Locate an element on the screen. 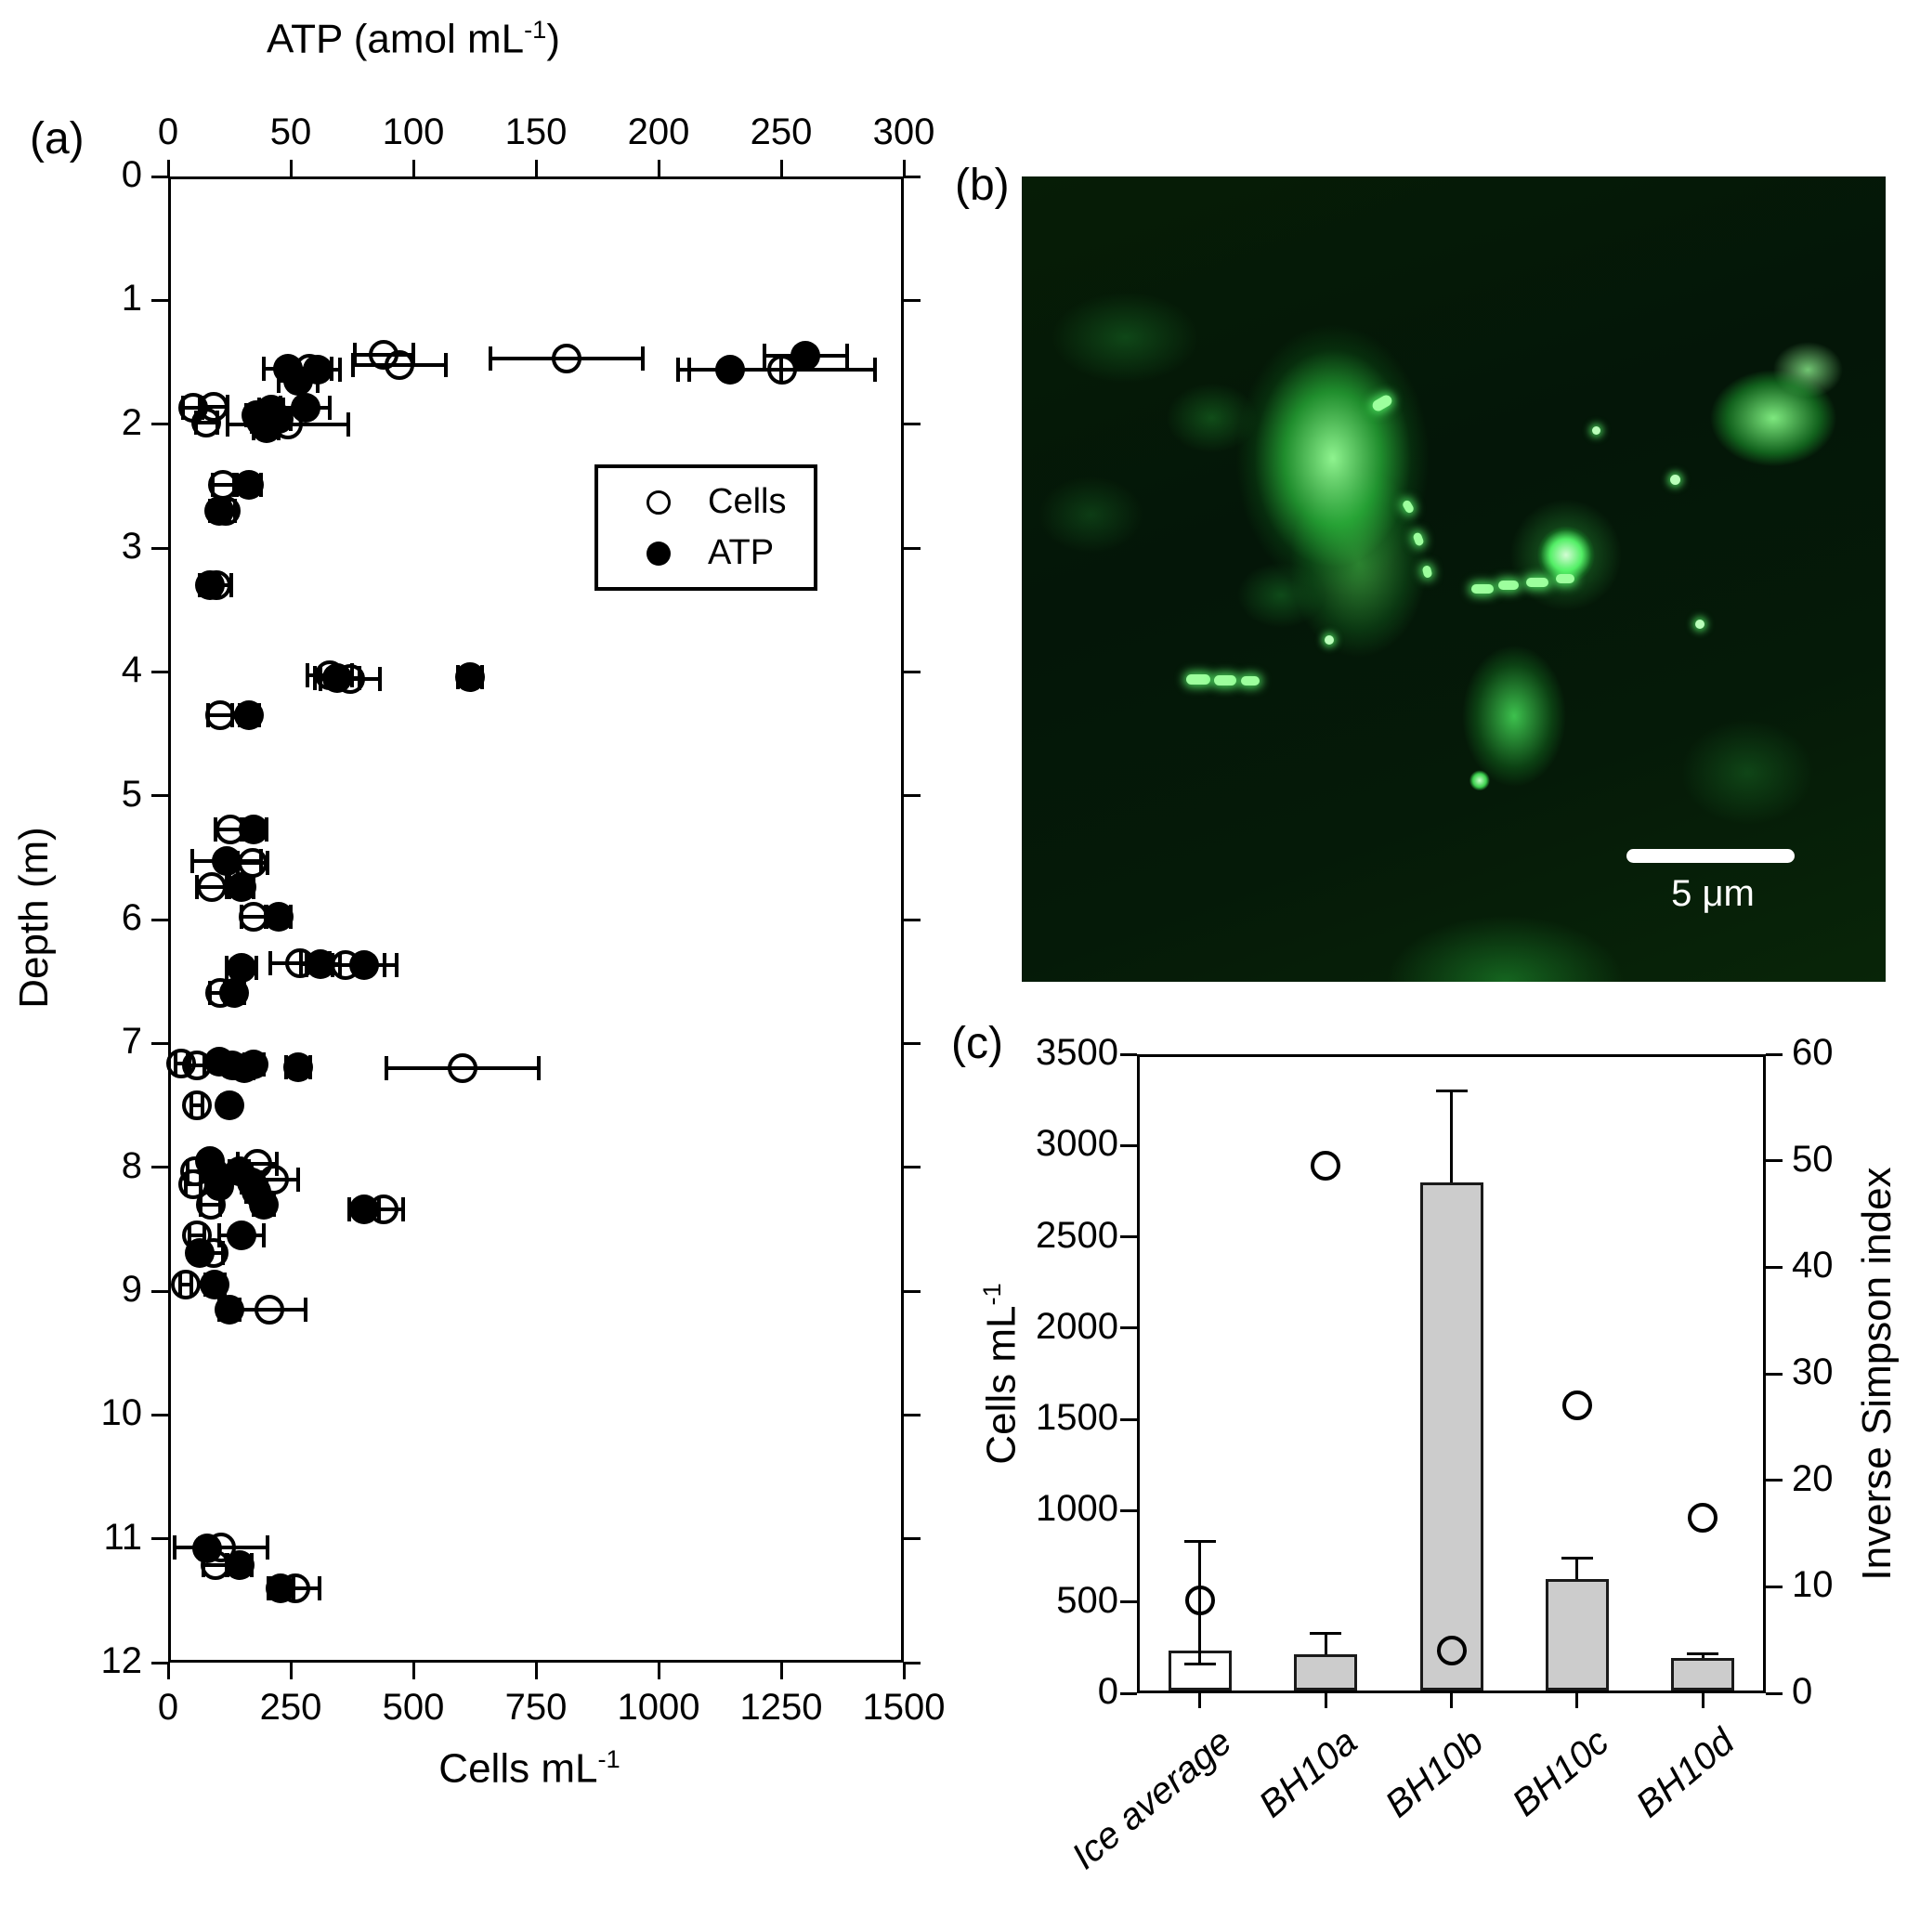 Image resolution: width=1920 pixels, height=1932 pixels. atp-axis-tick-label: 250 is located at coordinates (782, 131).